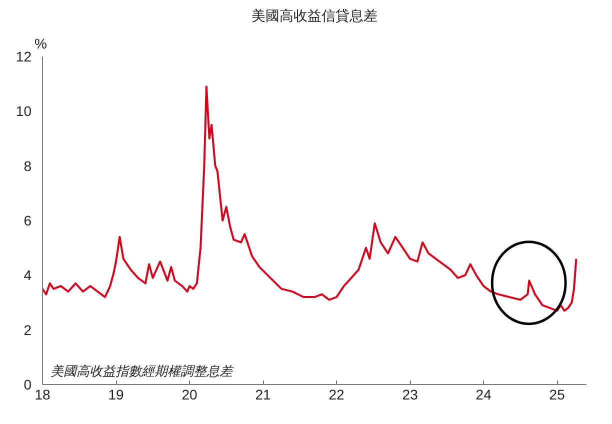 The height and width of the screenshot is (424, 612). What do you see at coordinates (24, 56) in the screenshot?
I see `y-tick-label: 12` at bounding box center [24, 56].